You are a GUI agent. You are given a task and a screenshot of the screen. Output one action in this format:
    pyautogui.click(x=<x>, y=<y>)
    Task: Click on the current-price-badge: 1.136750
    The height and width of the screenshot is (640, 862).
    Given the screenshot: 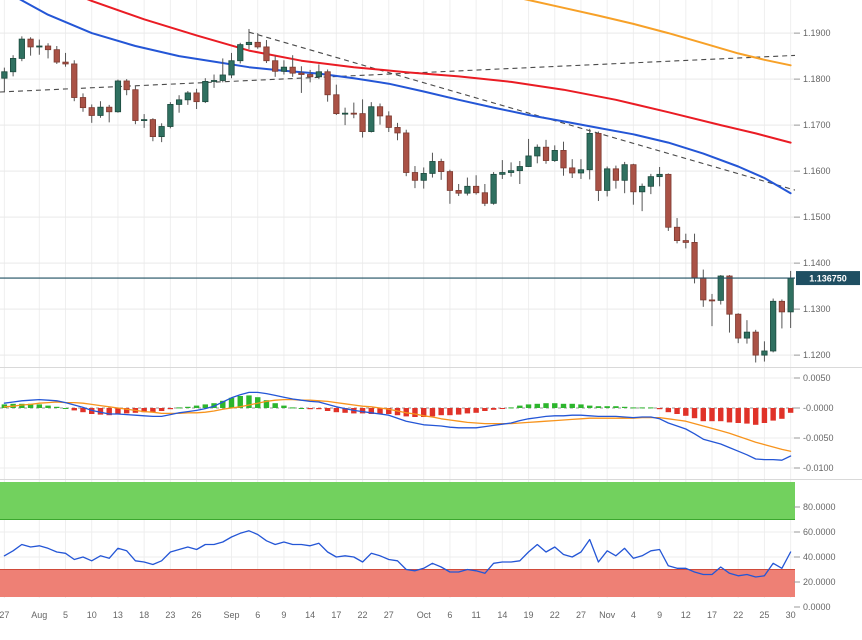 What is the action you would take?
    pyautogui.click(x=828, y=278)
    